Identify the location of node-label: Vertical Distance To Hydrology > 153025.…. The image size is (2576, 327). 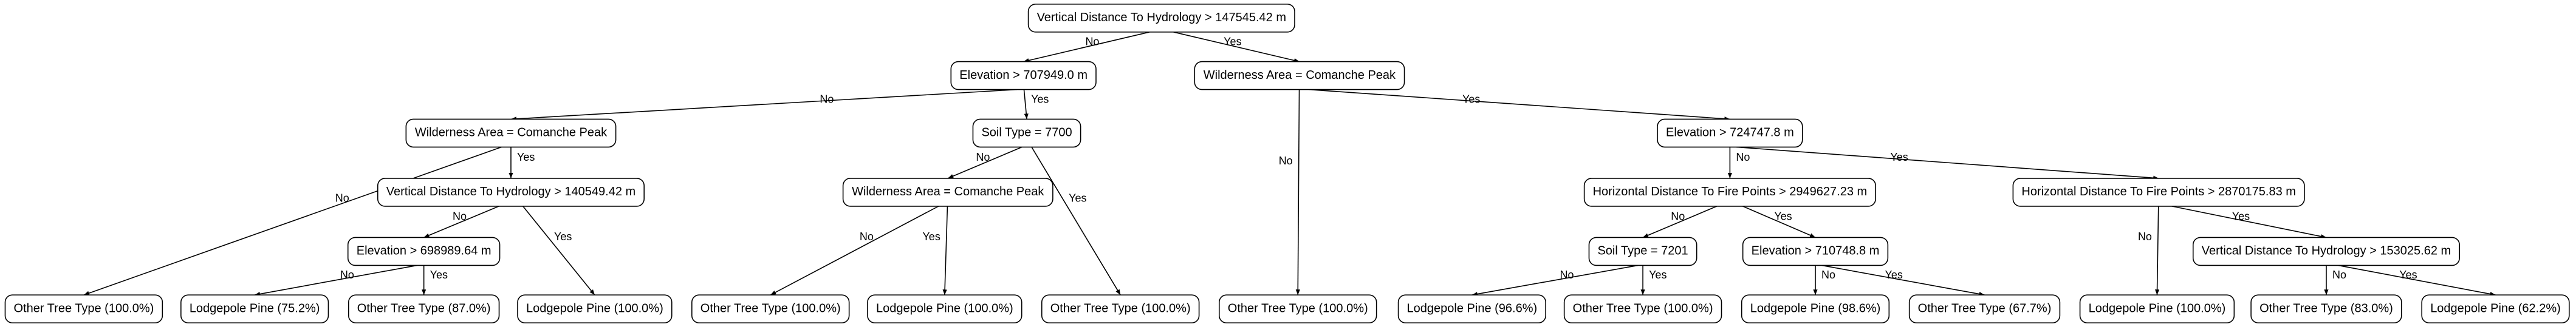
(2326, 251).